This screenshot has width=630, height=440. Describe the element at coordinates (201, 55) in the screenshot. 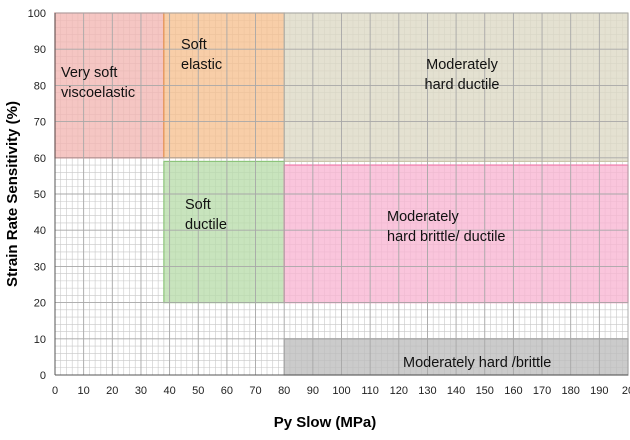

I see `region-label-soft-elastic: Soft elastic` at that location.